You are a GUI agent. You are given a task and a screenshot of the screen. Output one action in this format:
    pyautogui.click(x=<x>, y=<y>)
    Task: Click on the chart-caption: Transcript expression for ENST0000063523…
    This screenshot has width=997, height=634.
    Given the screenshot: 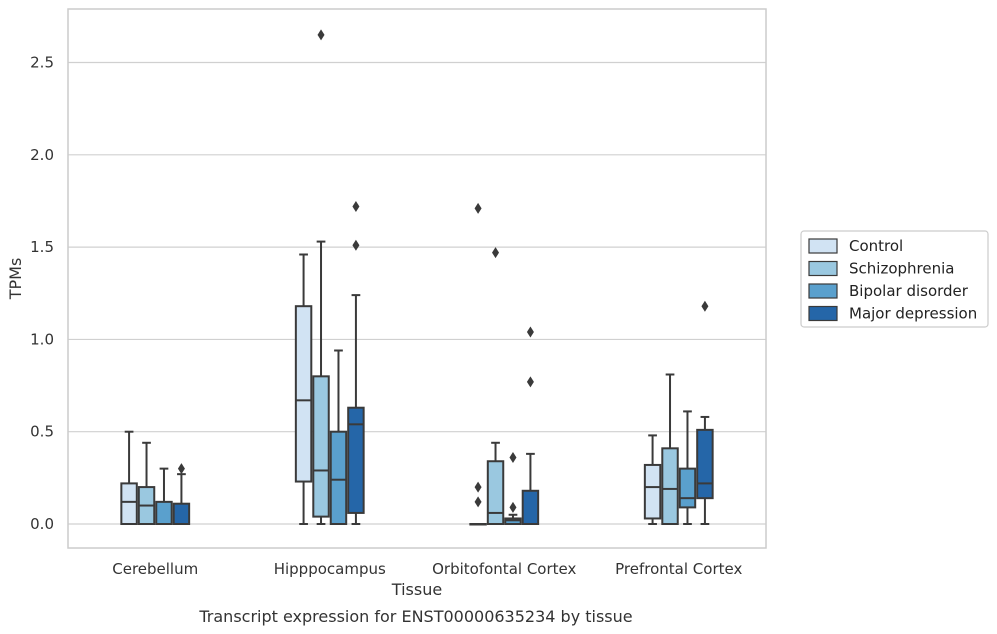 What is the action you would take?
    pyautogui.click(x=415, y=616)
    